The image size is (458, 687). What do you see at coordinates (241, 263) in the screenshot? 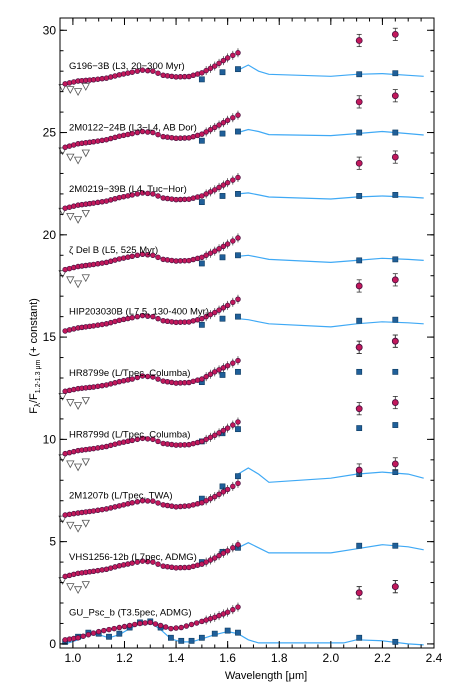
I see `spectrum-group: ζ Del B (L5, 525 Myr)` at bounding box center [241, 263].